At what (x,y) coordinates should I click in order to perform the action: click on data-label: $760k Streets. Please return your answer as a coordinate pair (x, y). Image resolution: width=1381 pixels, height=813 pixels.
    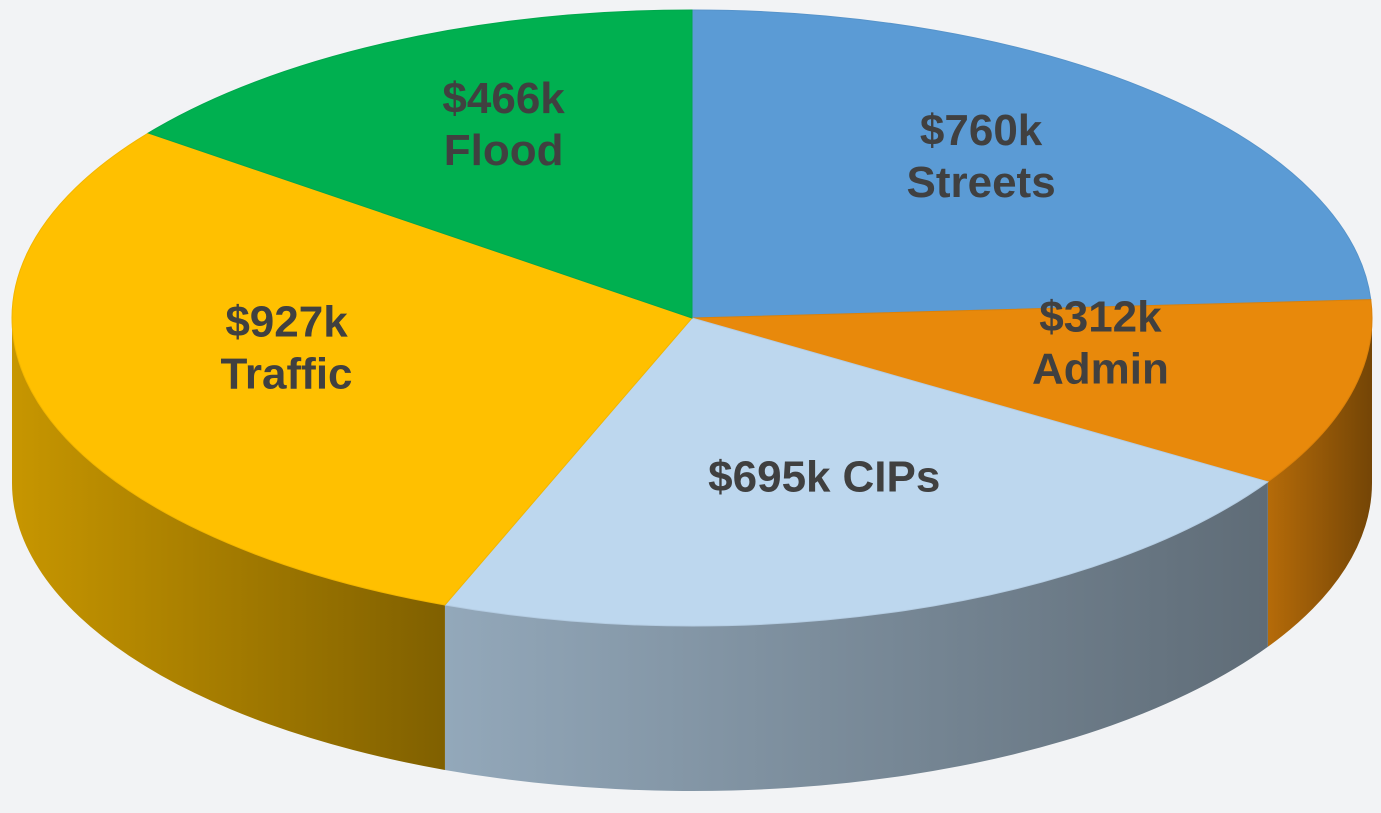
    Looking at the image, I should click on (980, 156).